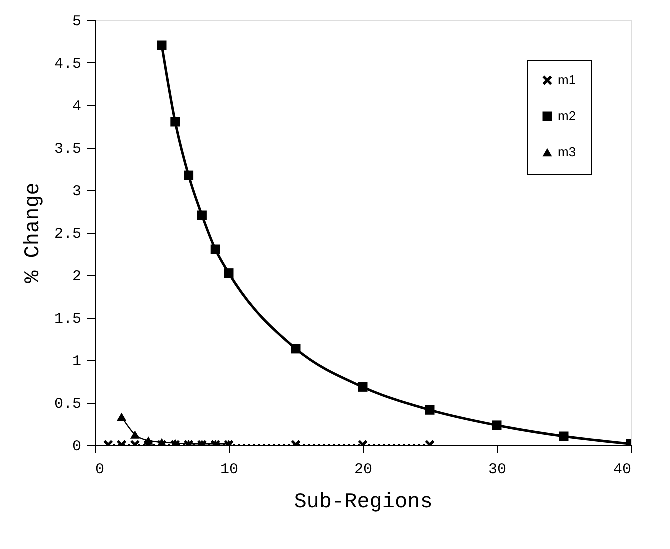 The width and height of the screenshot is (670, 549). What do you see at coordinates (77, 107) in the screenshot?
I see `y-tick-label: 4` at bounding box center [77, 107].